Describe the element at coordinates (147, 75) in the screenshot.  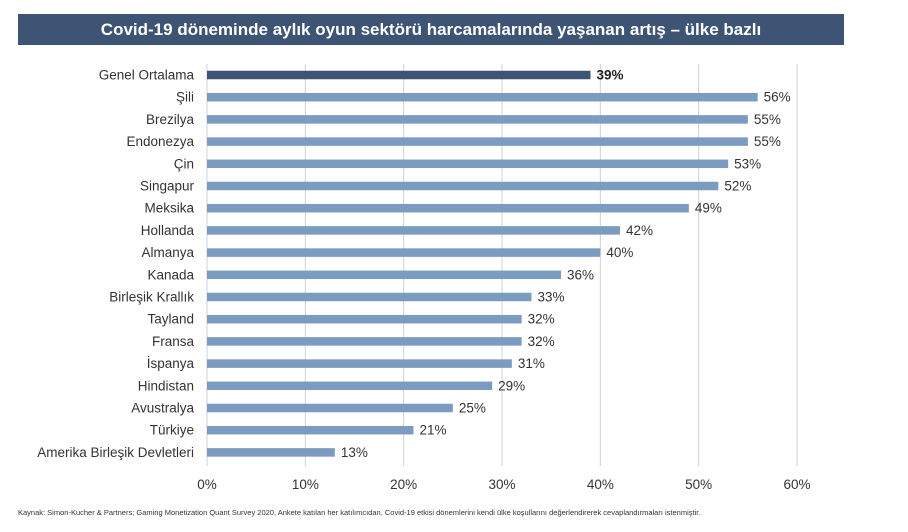
I see `category-label: Genel Ortalama` at that location.